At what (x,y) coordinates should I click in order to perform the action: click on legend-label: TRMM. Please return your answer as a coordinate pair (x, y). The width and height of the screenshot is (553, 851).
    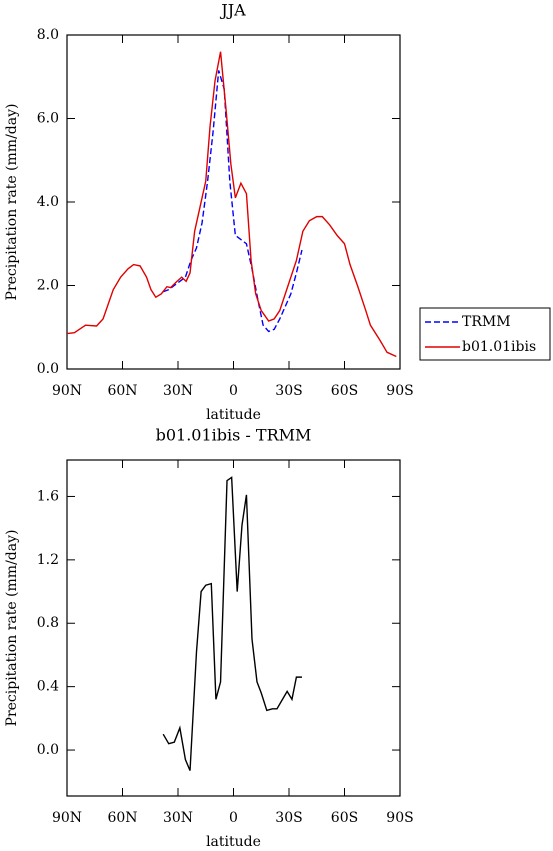
    Looking at the image, I should click on (486, 322).